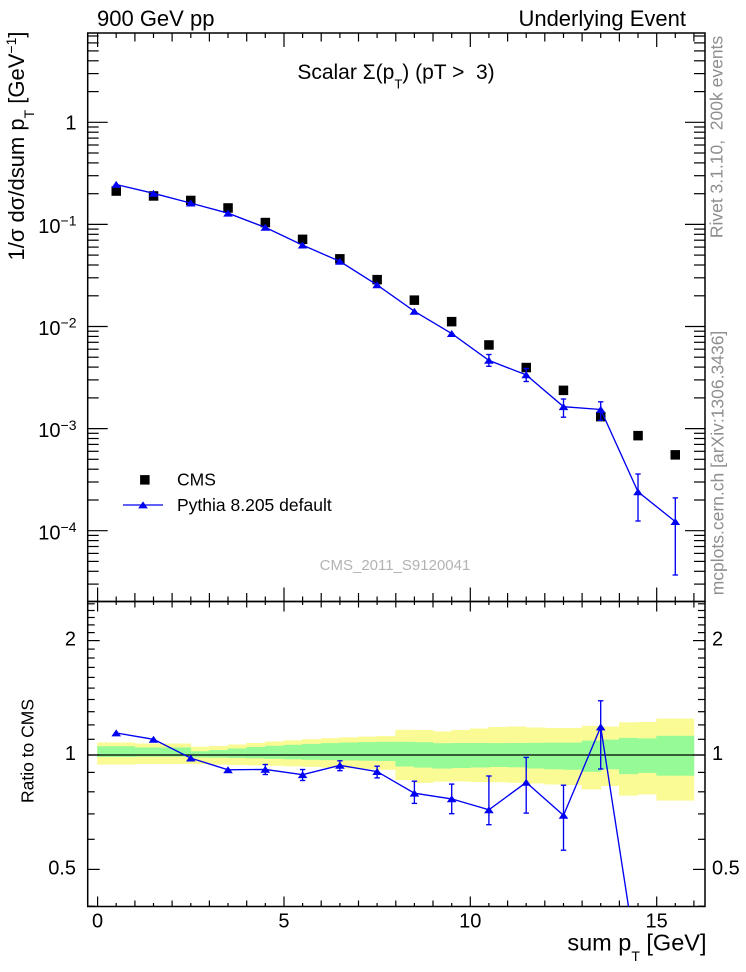  I want to click on svg-text: 900 GeV pp, so click(155, 18).